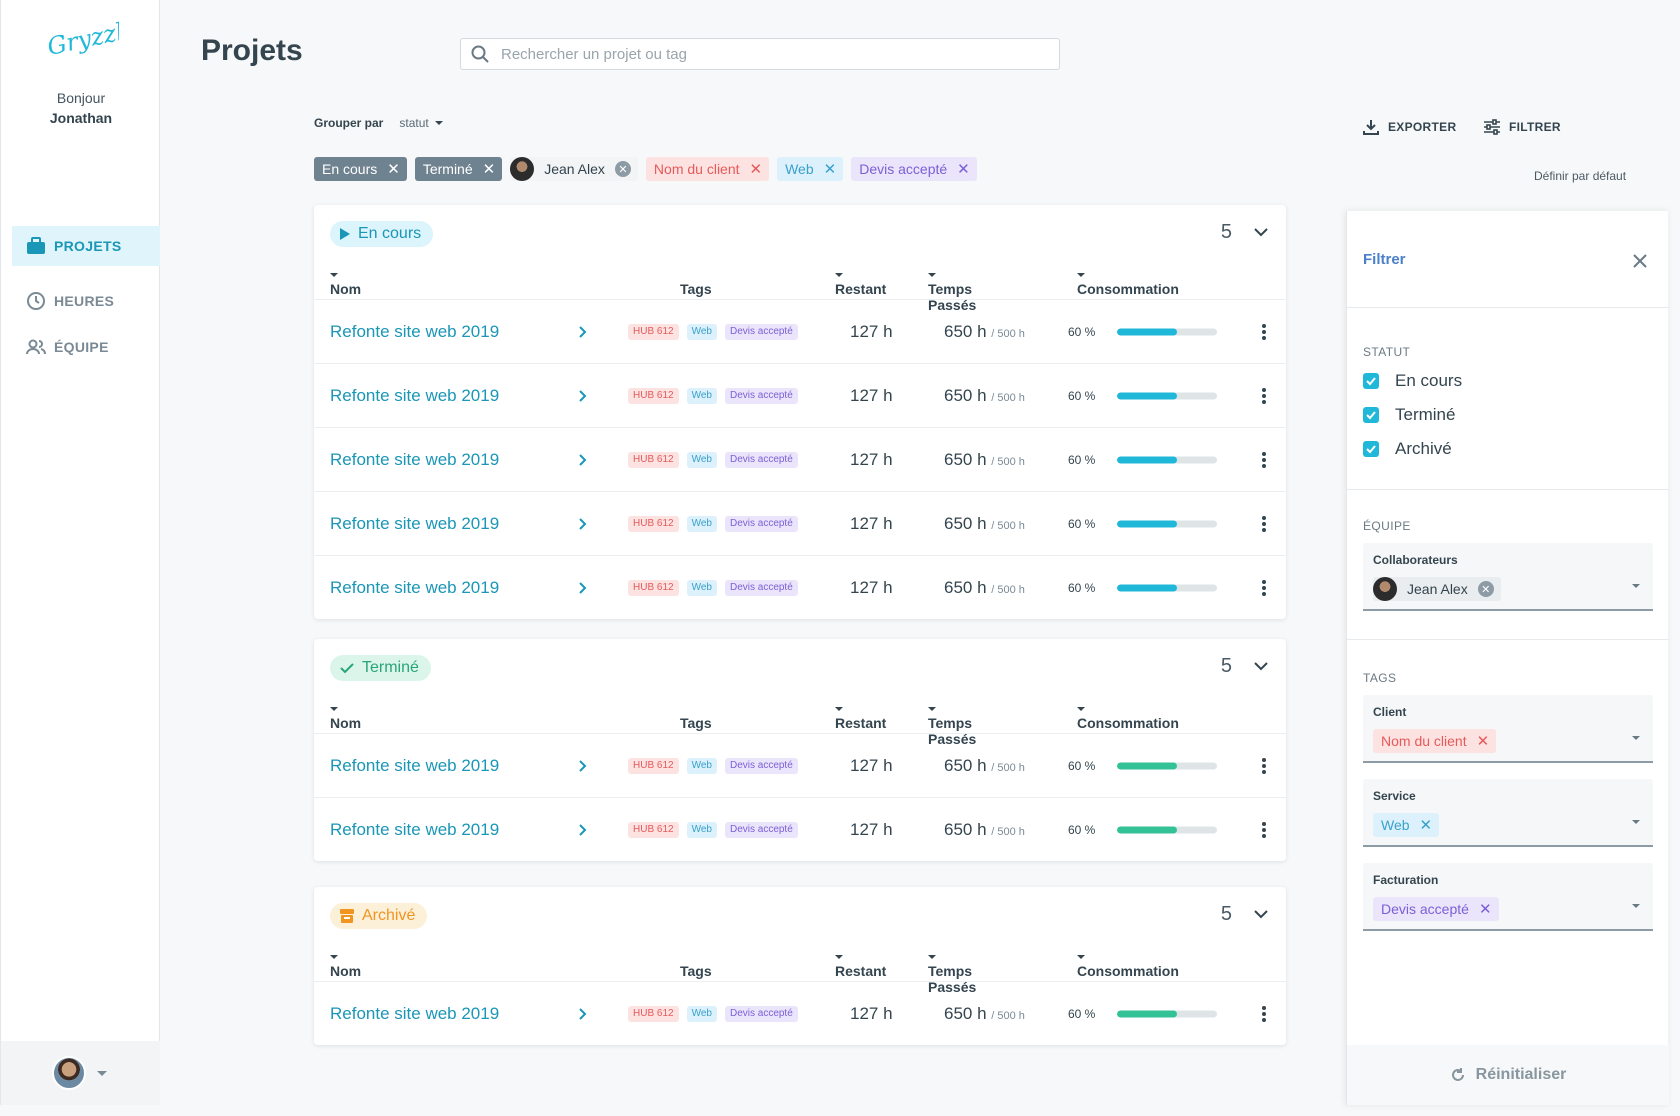 This screenshot has height=1116, width=1680. Describe the element at coordinates (1371, 415) in the screenshot. I see `checkbox-checked-icon` at that location.